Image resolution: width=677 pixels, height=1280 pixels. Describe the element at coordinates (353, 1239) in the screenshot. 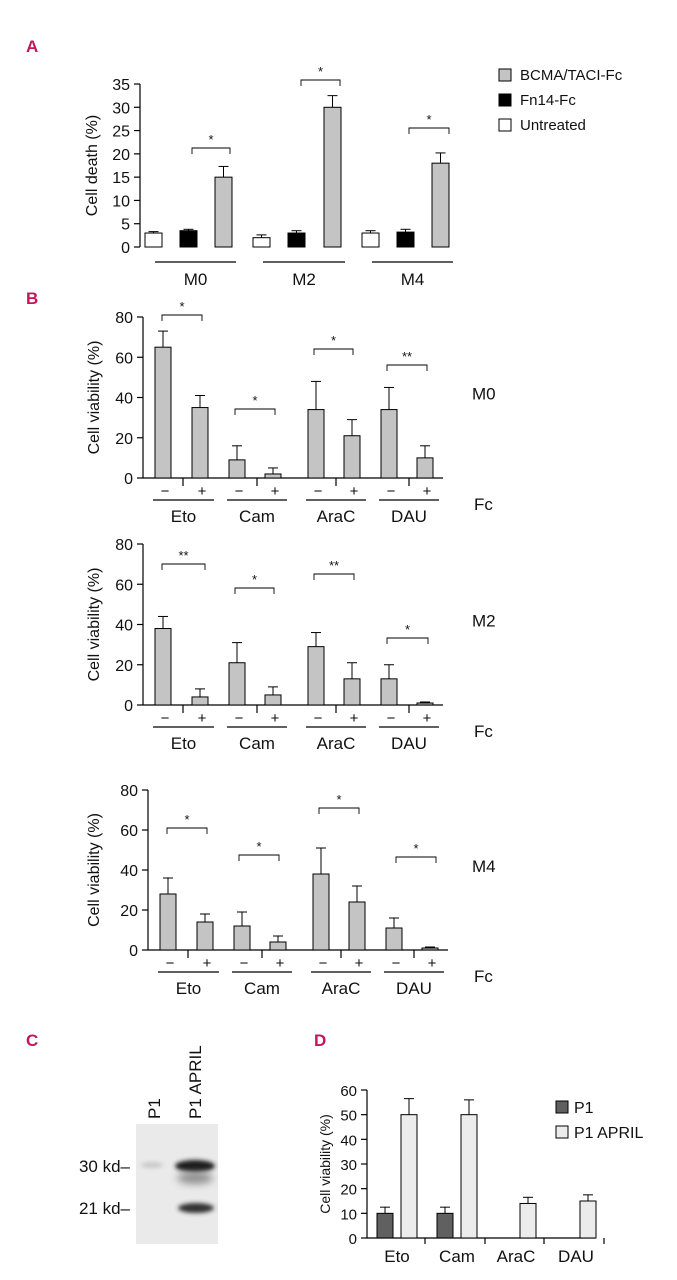

I see `d-y-tick-label-0: 0` at that location.